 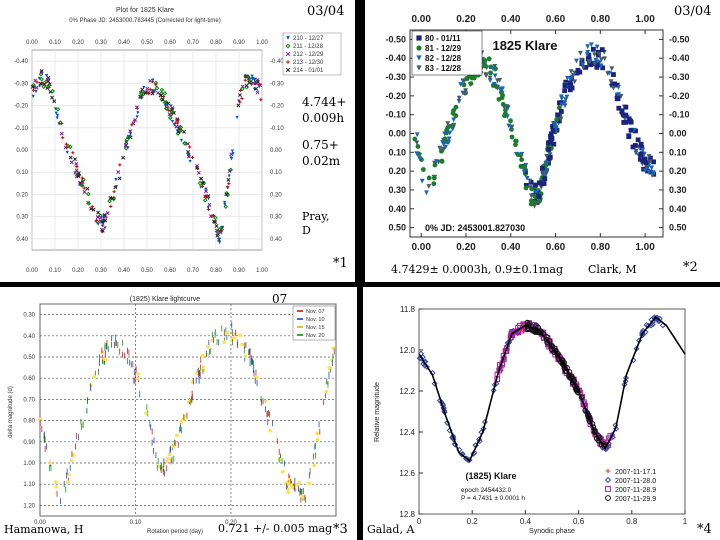 What do you see at coordinates (275, 528) in the screenshot?
I see `amplitude-note: 0.721 +/- 0.005 mag` at bounding box center [275, 528].